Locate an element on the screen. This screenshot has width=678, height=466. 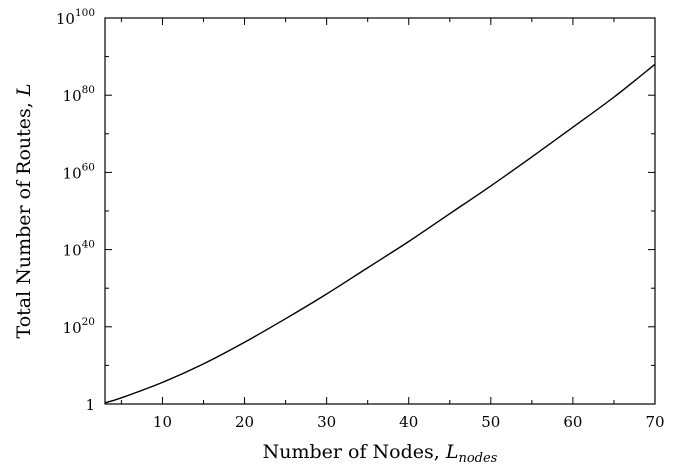
x-tick-label: 10 is located at coordinates (162, 422).